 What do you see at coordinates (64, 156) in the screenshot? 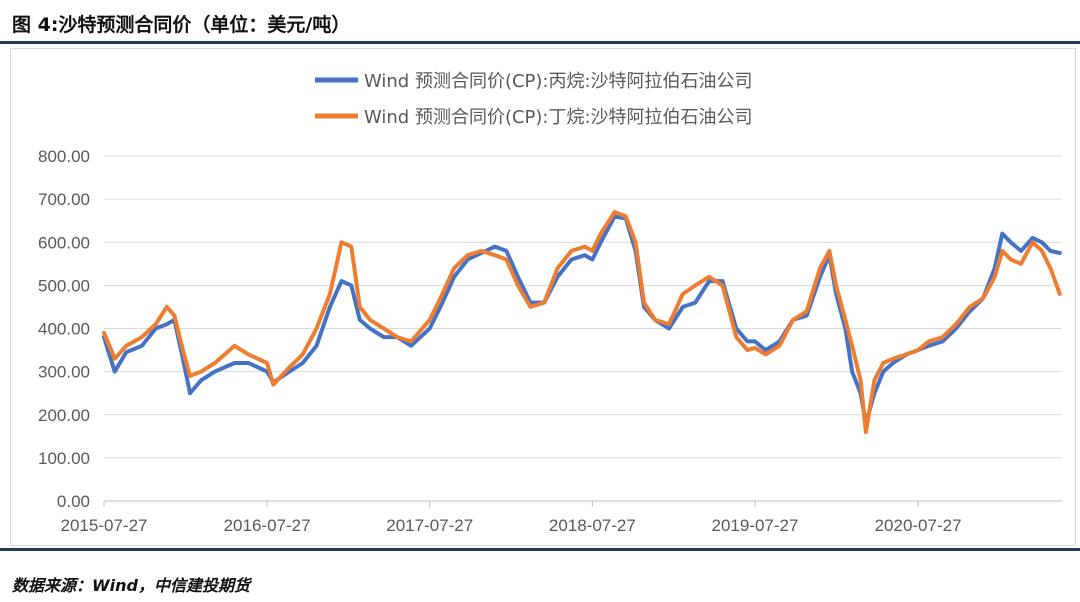
I see `y-tick-label: 800.00` at bounding box center [64, 156].